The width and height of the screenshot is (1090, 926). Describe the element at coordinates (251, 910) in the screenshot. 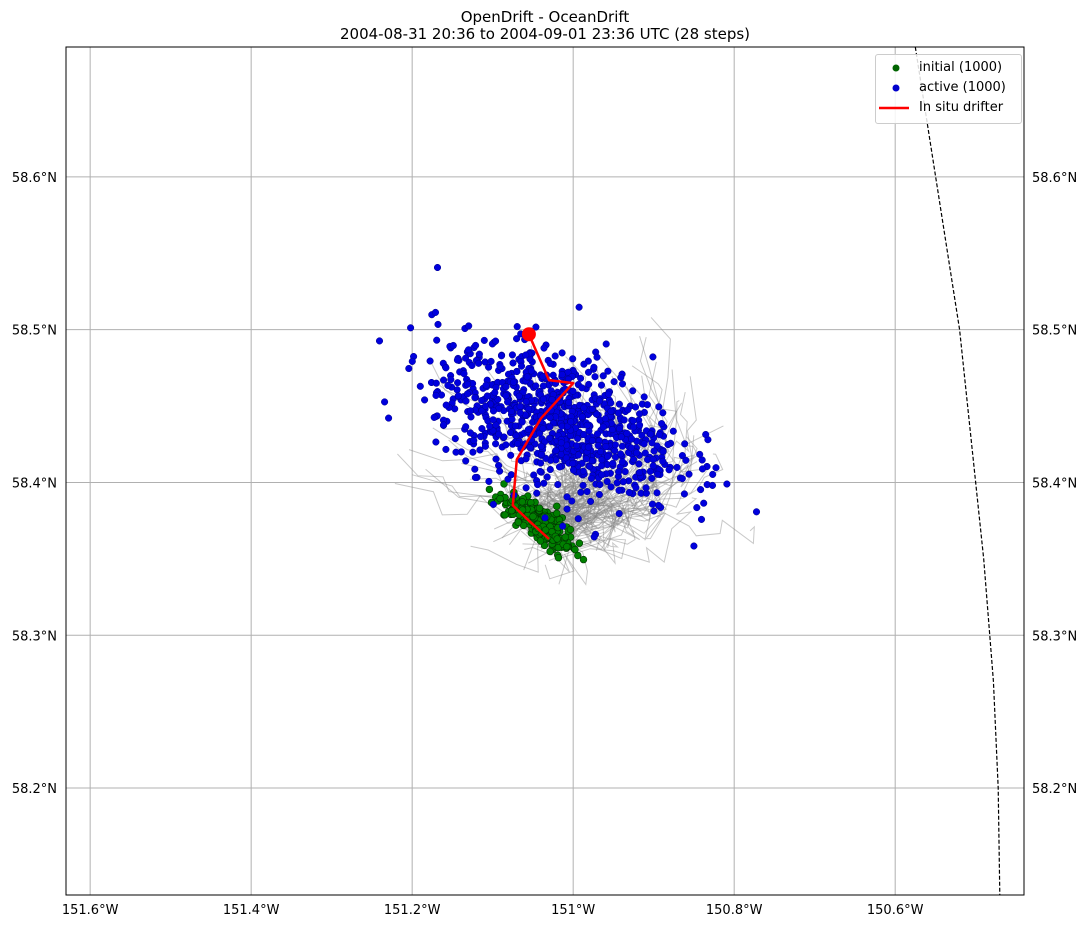

I see `x-tick-label: 151.4°W` at that location.